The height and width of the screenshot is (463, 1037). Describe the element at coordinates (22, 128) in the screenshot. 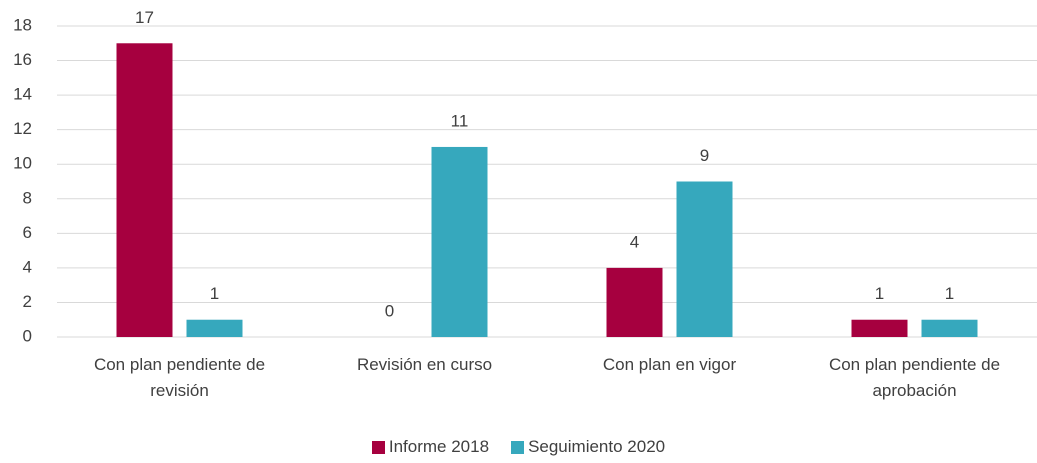

I see `y-tick-label: 12` at that location.